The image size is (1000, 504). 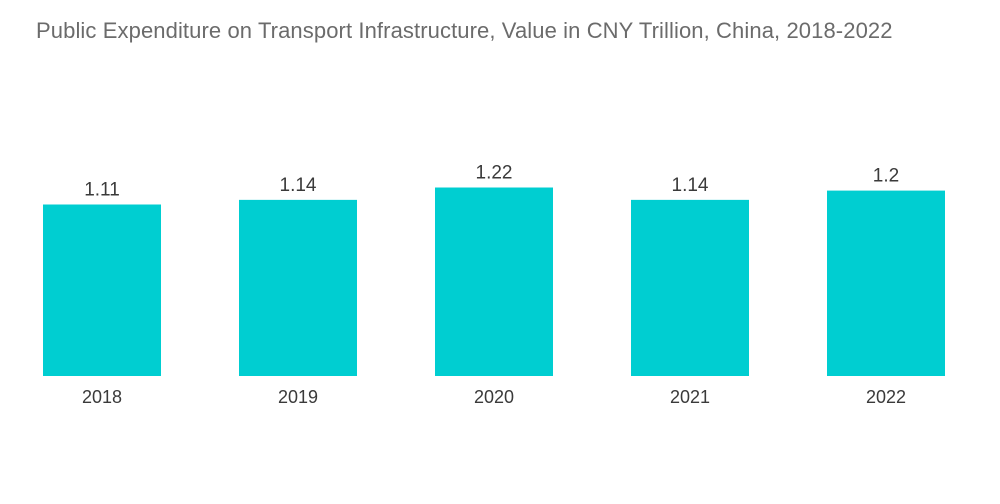 I want to click on bar-2018, so click(x=102, y=290).